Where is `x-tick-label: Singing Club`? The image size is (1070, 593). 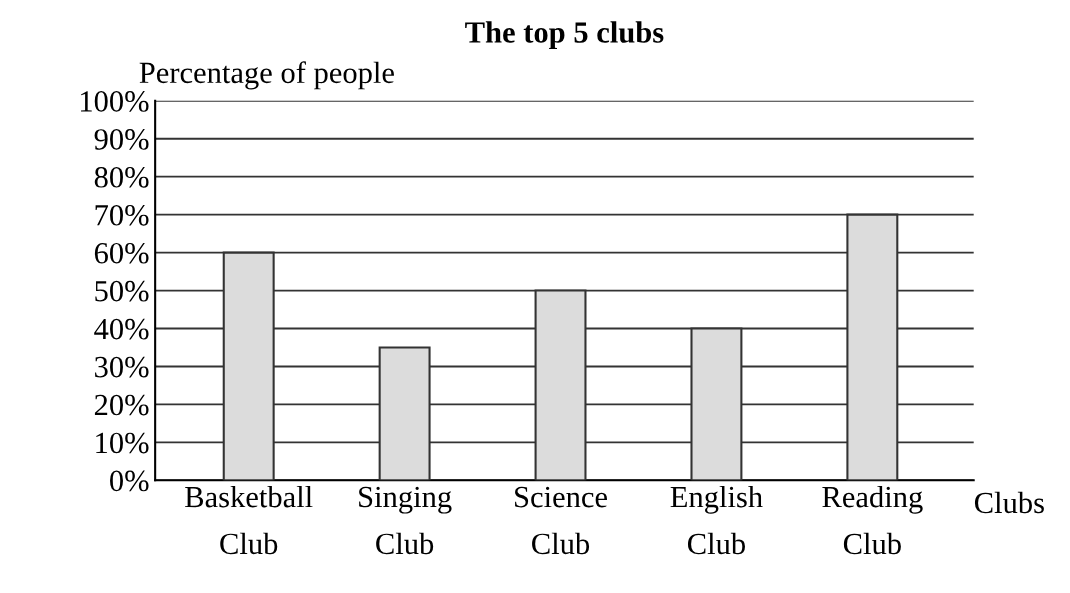
x-tick-label: Singing Club is located at coordinates (405, 520).